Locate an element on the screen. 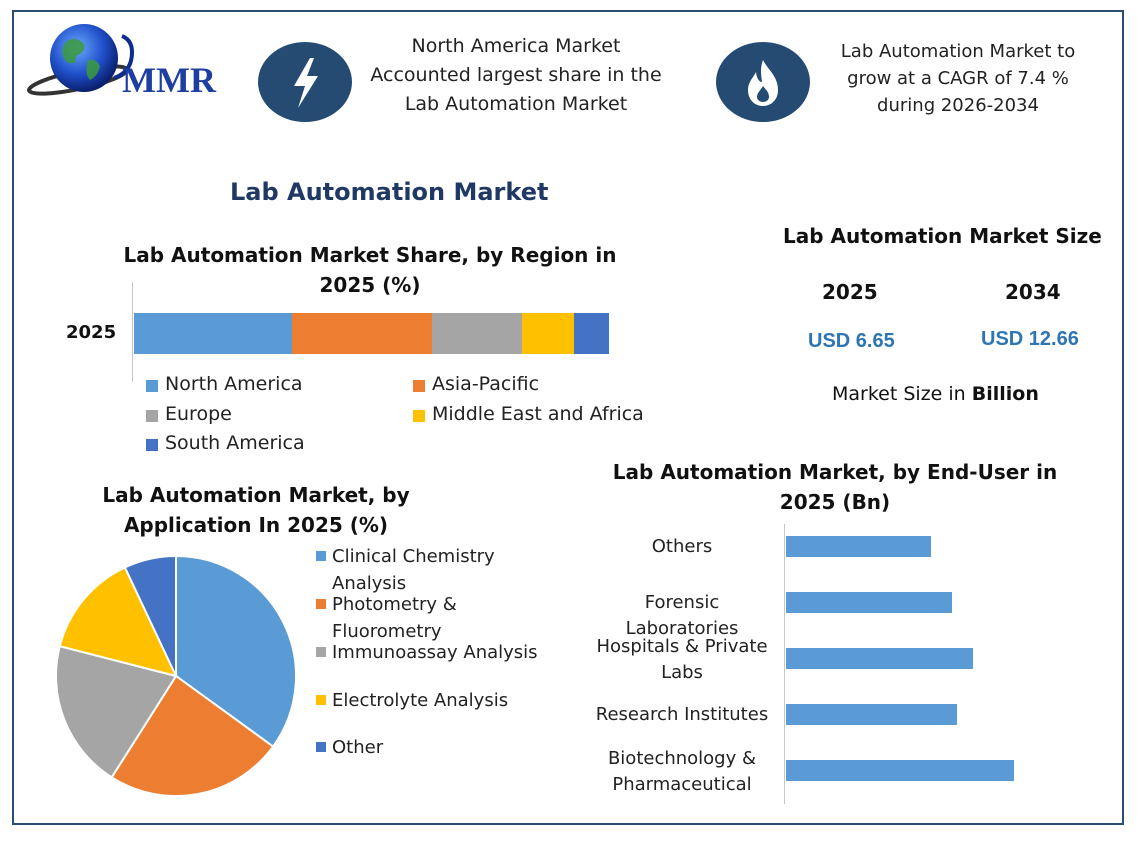 This screenshot has height=845, width=1140. market-size-year-2025: 2025 is located at coordinates (850, 292).